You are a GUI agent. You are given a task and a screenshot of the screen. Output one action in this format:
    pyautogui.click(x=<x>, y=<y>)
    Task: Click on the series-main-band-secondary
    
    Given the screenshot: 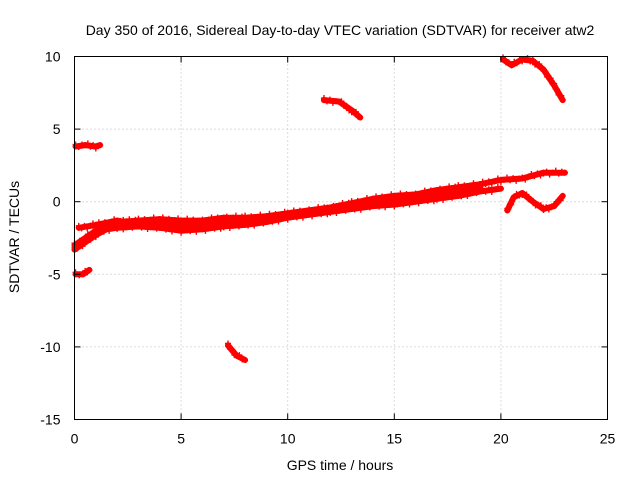 What is the action you would take?
    pyautogui.click(x=279, y=208)
    